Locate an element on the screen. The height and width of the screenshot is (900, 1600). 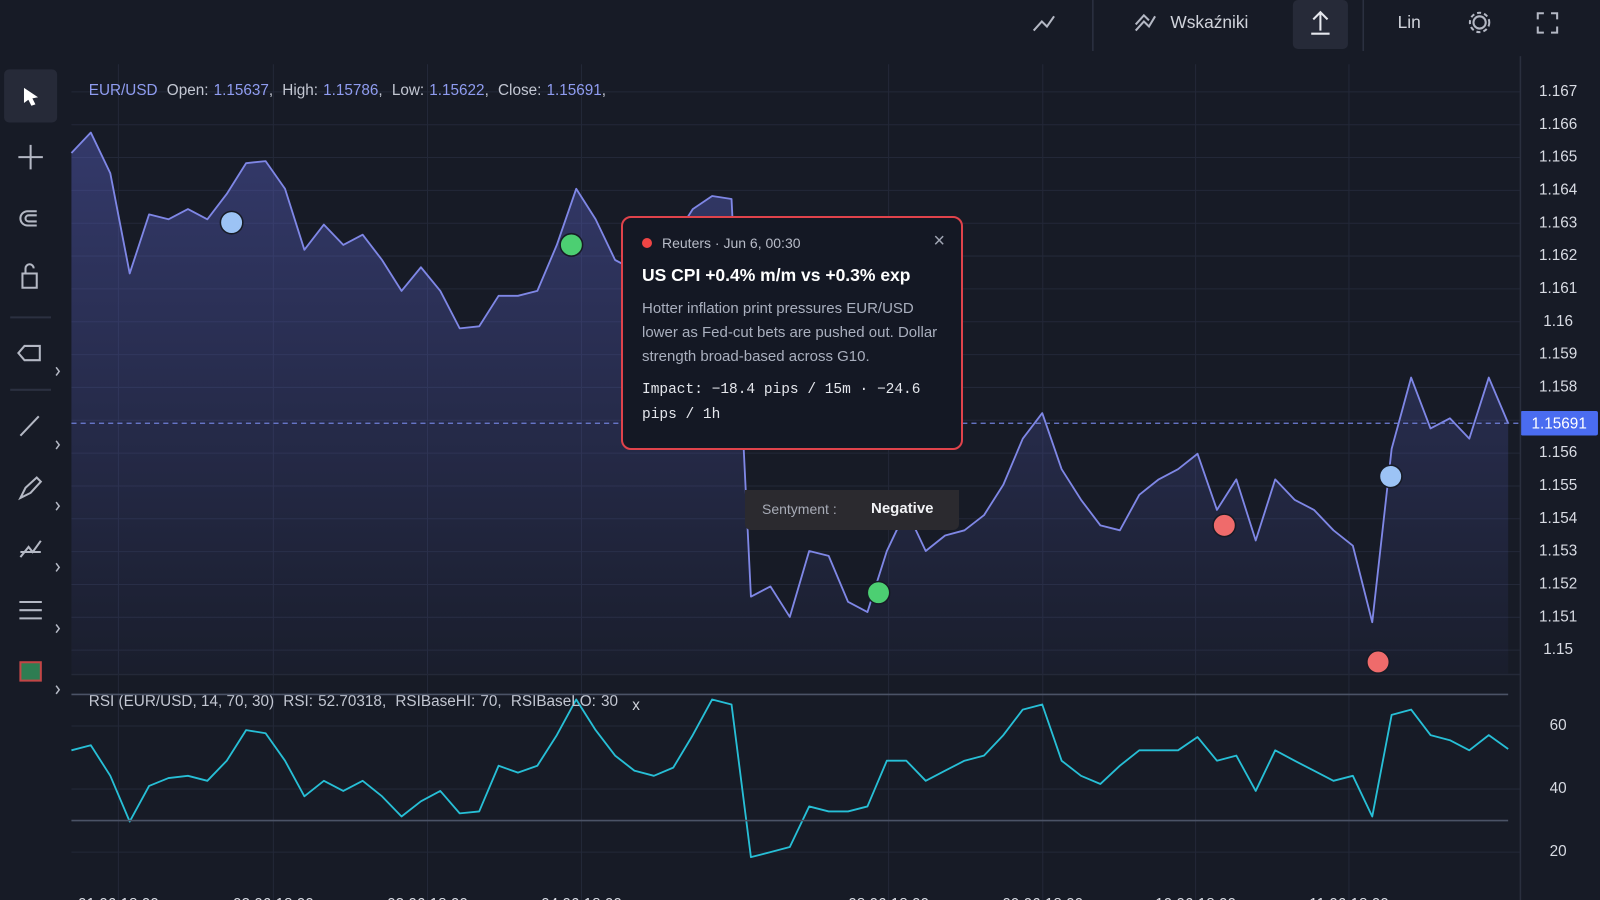
x-tick-label: 09.06 18:00 is located at coordinates (1042, 898).